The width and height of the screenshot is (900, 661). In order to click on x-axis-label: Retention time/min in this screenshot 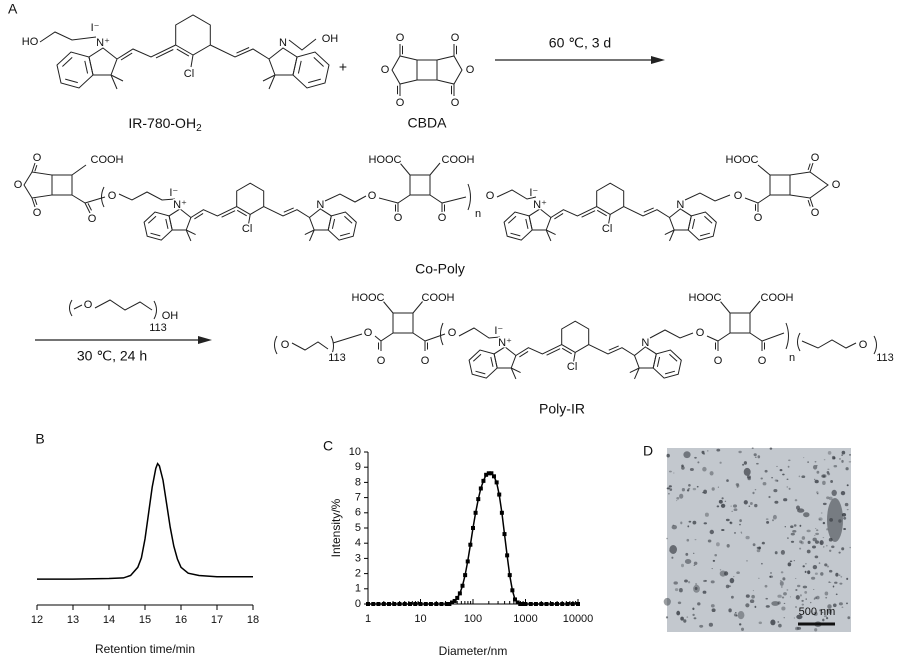, I will do `click(145, 649)`.